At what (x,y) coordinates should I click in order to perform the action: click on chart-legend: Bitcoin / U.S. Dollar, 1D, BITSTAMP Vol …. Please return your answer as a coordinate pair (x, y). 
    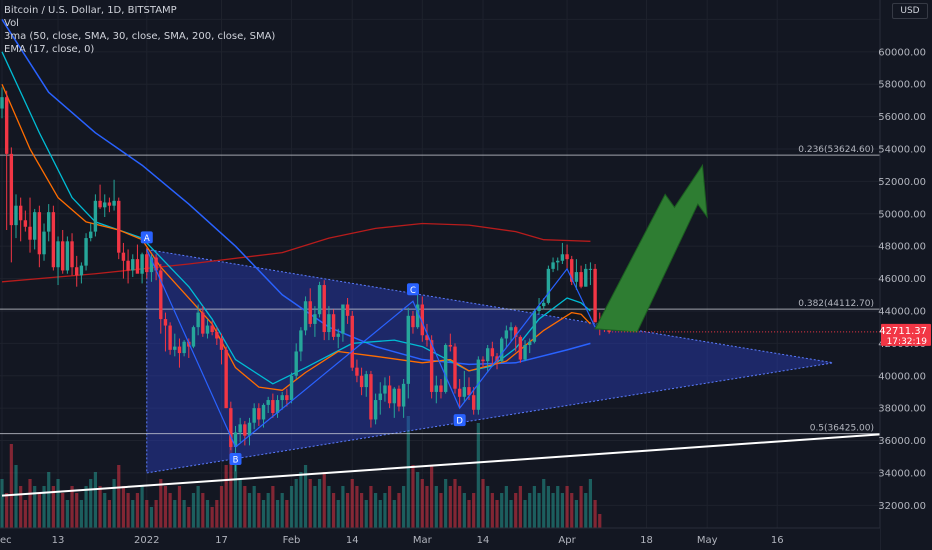
    Looking at the image, I should click on (139, 30).